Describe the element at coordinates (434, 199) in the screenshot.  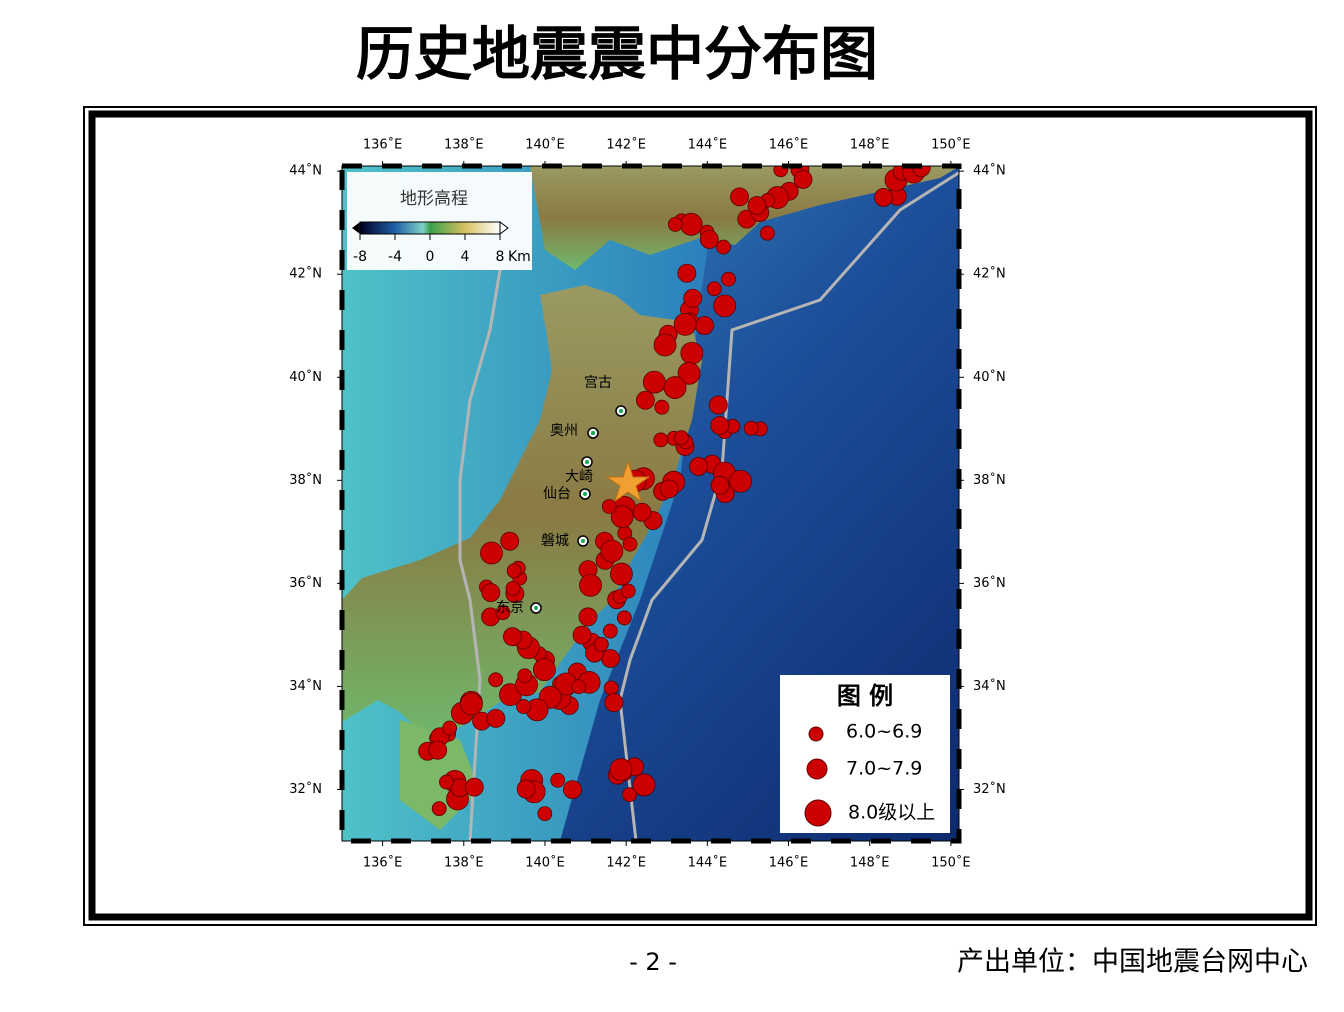
I see `colorbar-title: 地形高程` at that location.